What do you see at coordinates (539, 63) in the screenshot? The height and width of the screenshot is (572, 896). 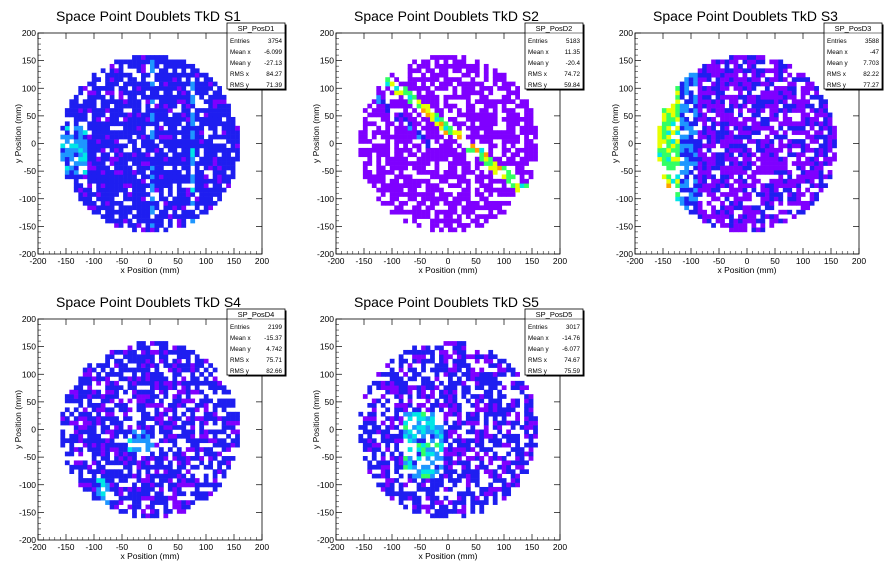 I see `stats-row-label: Mean y` at bounding box center [539, 63].